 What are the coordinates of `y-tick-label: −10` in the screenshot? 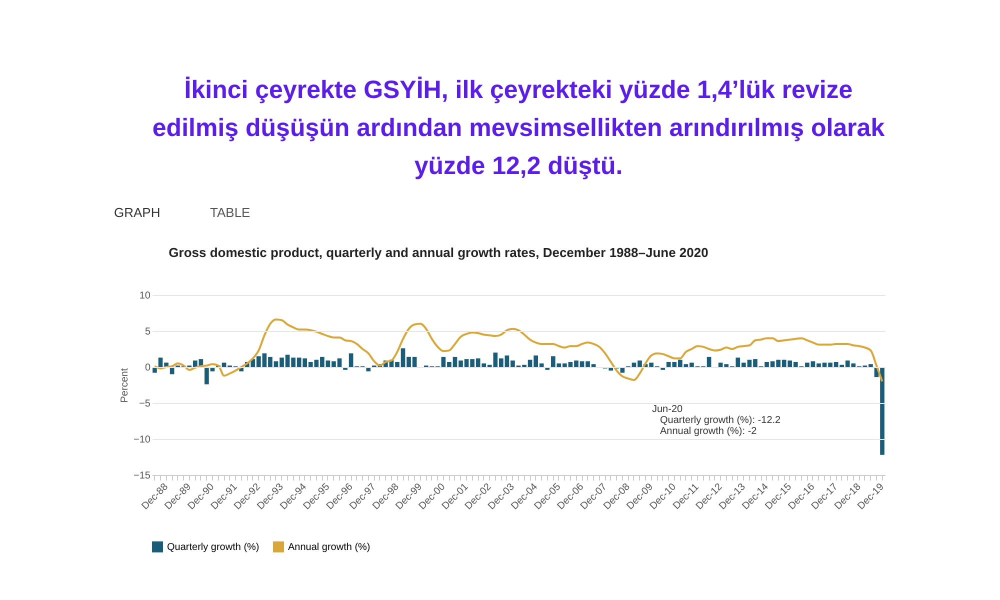 It's located at (142, 440).